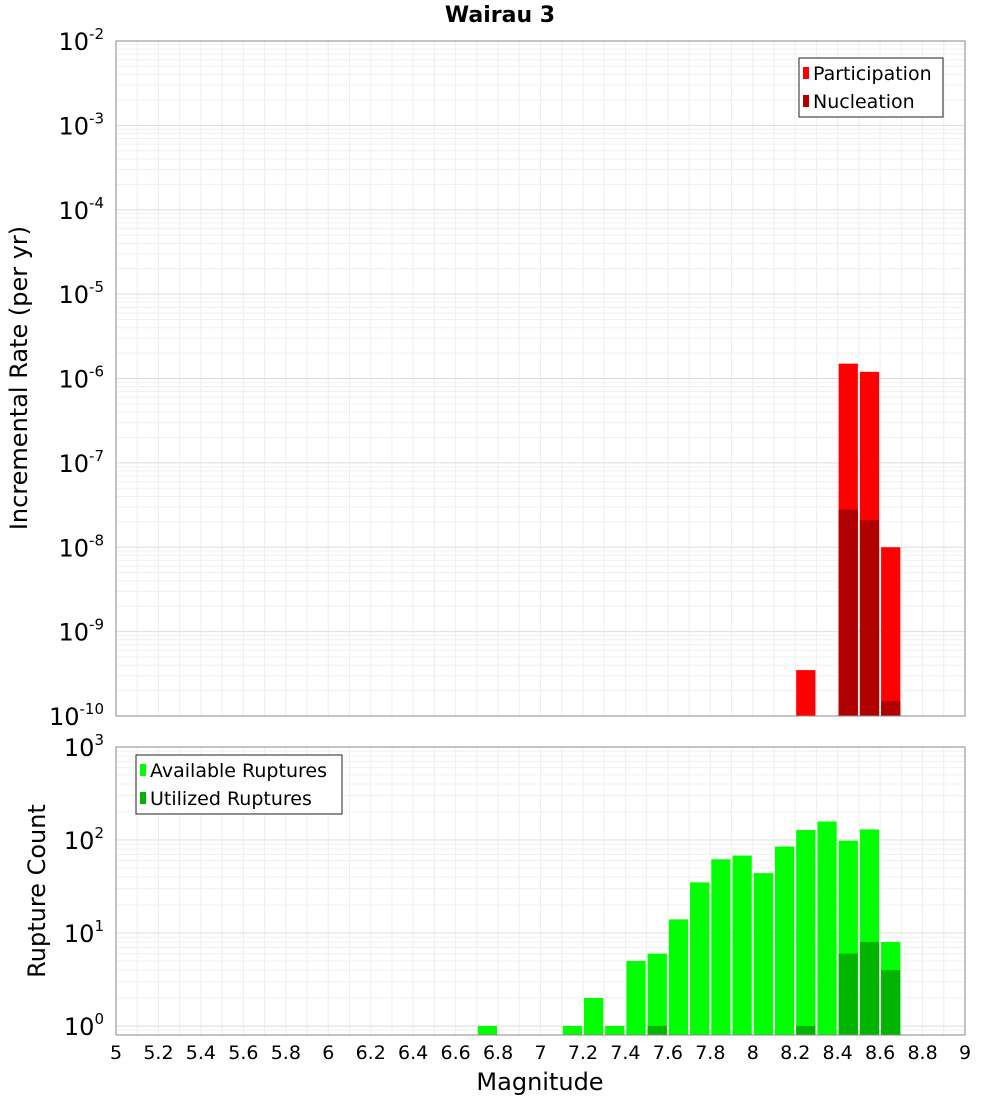 This screenshot has width=1000, height=1100. Describe the element at coordinates (965, 1053) in the screenshot. I see `x-tick-label: 9` at that location.